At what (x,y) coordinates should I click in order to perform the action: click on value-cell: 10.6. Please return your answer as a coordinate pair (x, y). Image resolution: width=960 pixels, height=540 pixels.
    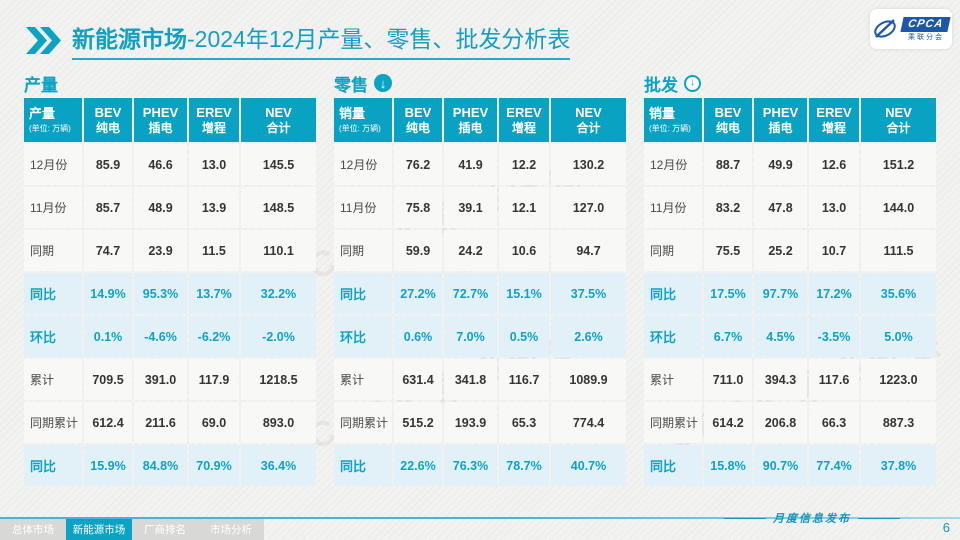
    Looking at the image, I should click on (524, 250).